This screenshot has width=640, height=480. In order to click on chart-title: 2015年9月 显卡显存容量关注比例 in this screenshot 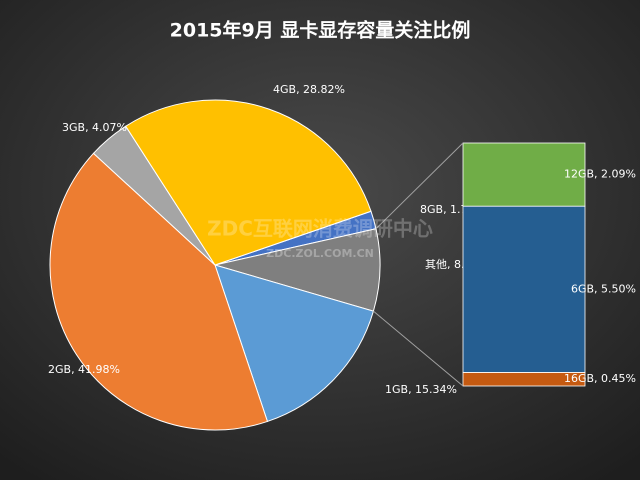, I will do `click(320, 30)`.